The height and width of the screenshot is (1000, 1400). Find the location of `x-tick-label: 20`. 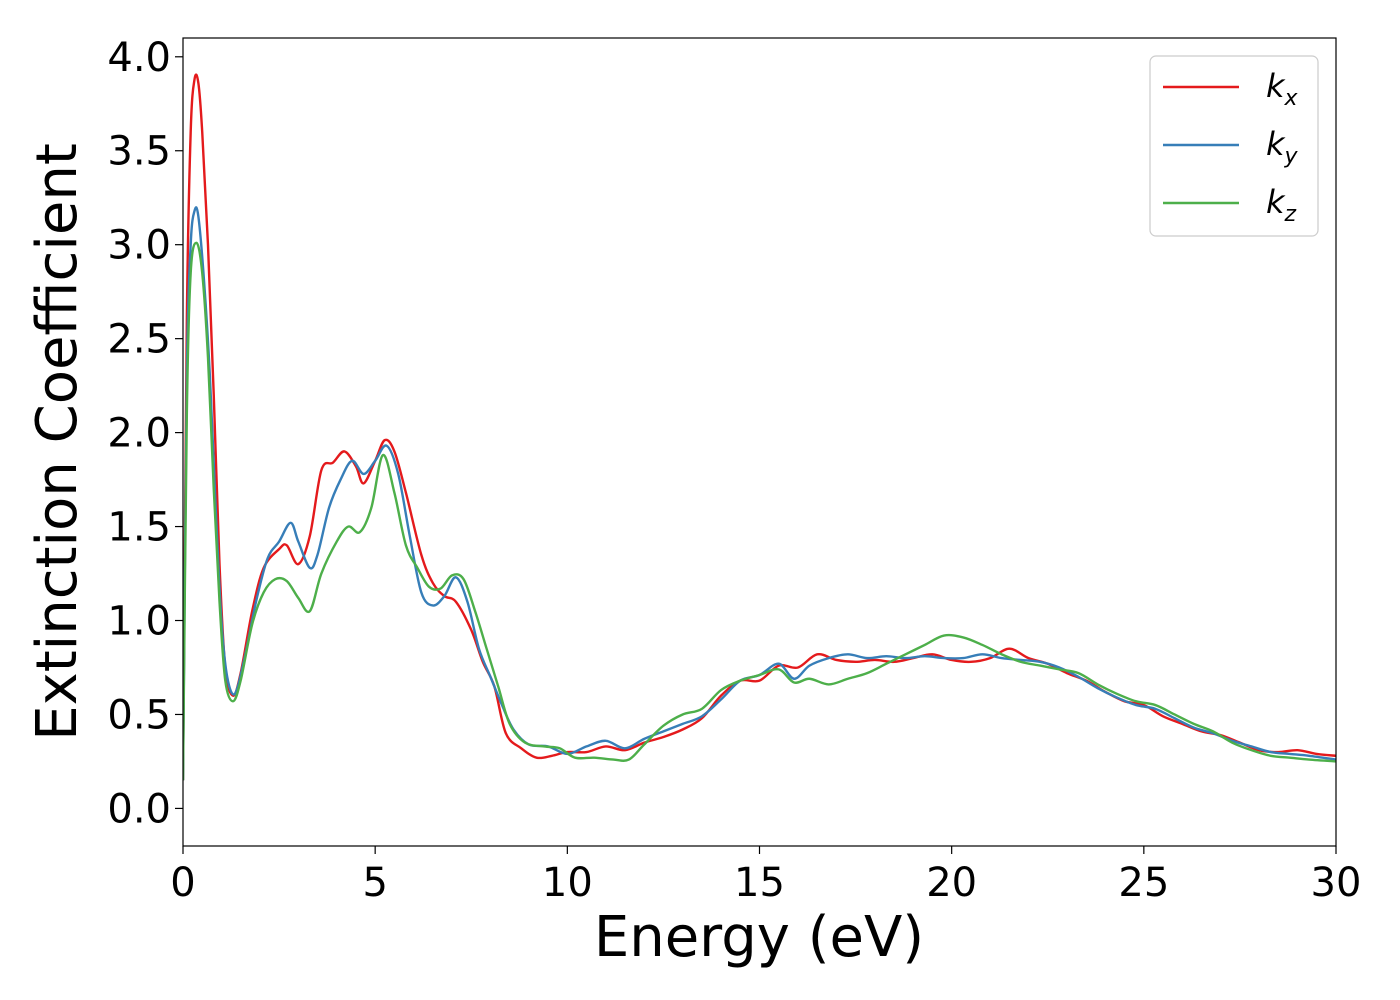

x-tick-label: 20 is located at coordinates (951, 883).